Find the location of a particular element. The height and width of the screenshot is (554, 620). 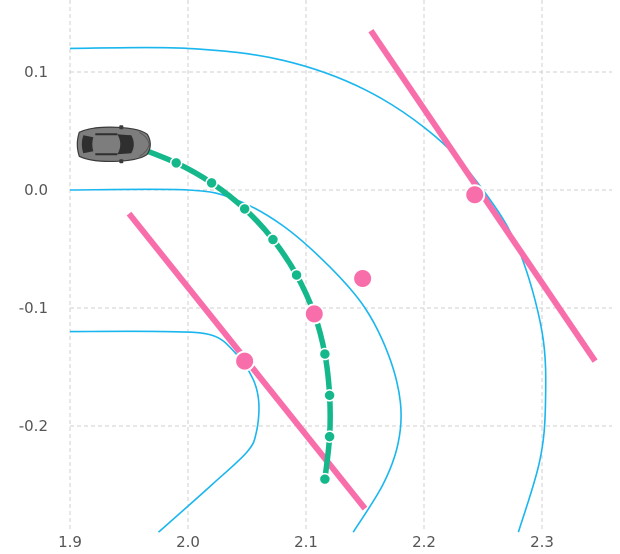

x-tick-label: 2.0 is located at coordinates (188, 542).